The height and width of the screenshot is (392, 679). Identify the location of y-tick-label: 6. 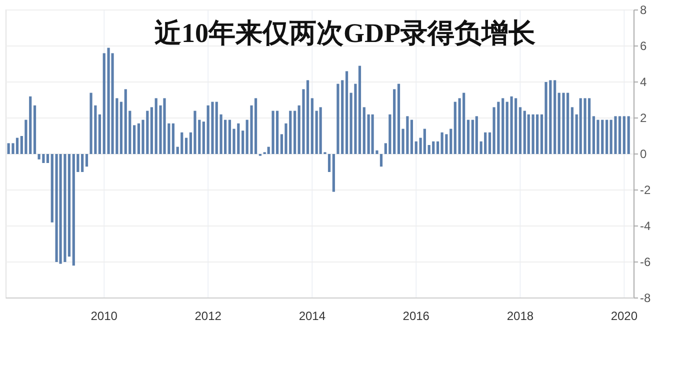
(643, 46).